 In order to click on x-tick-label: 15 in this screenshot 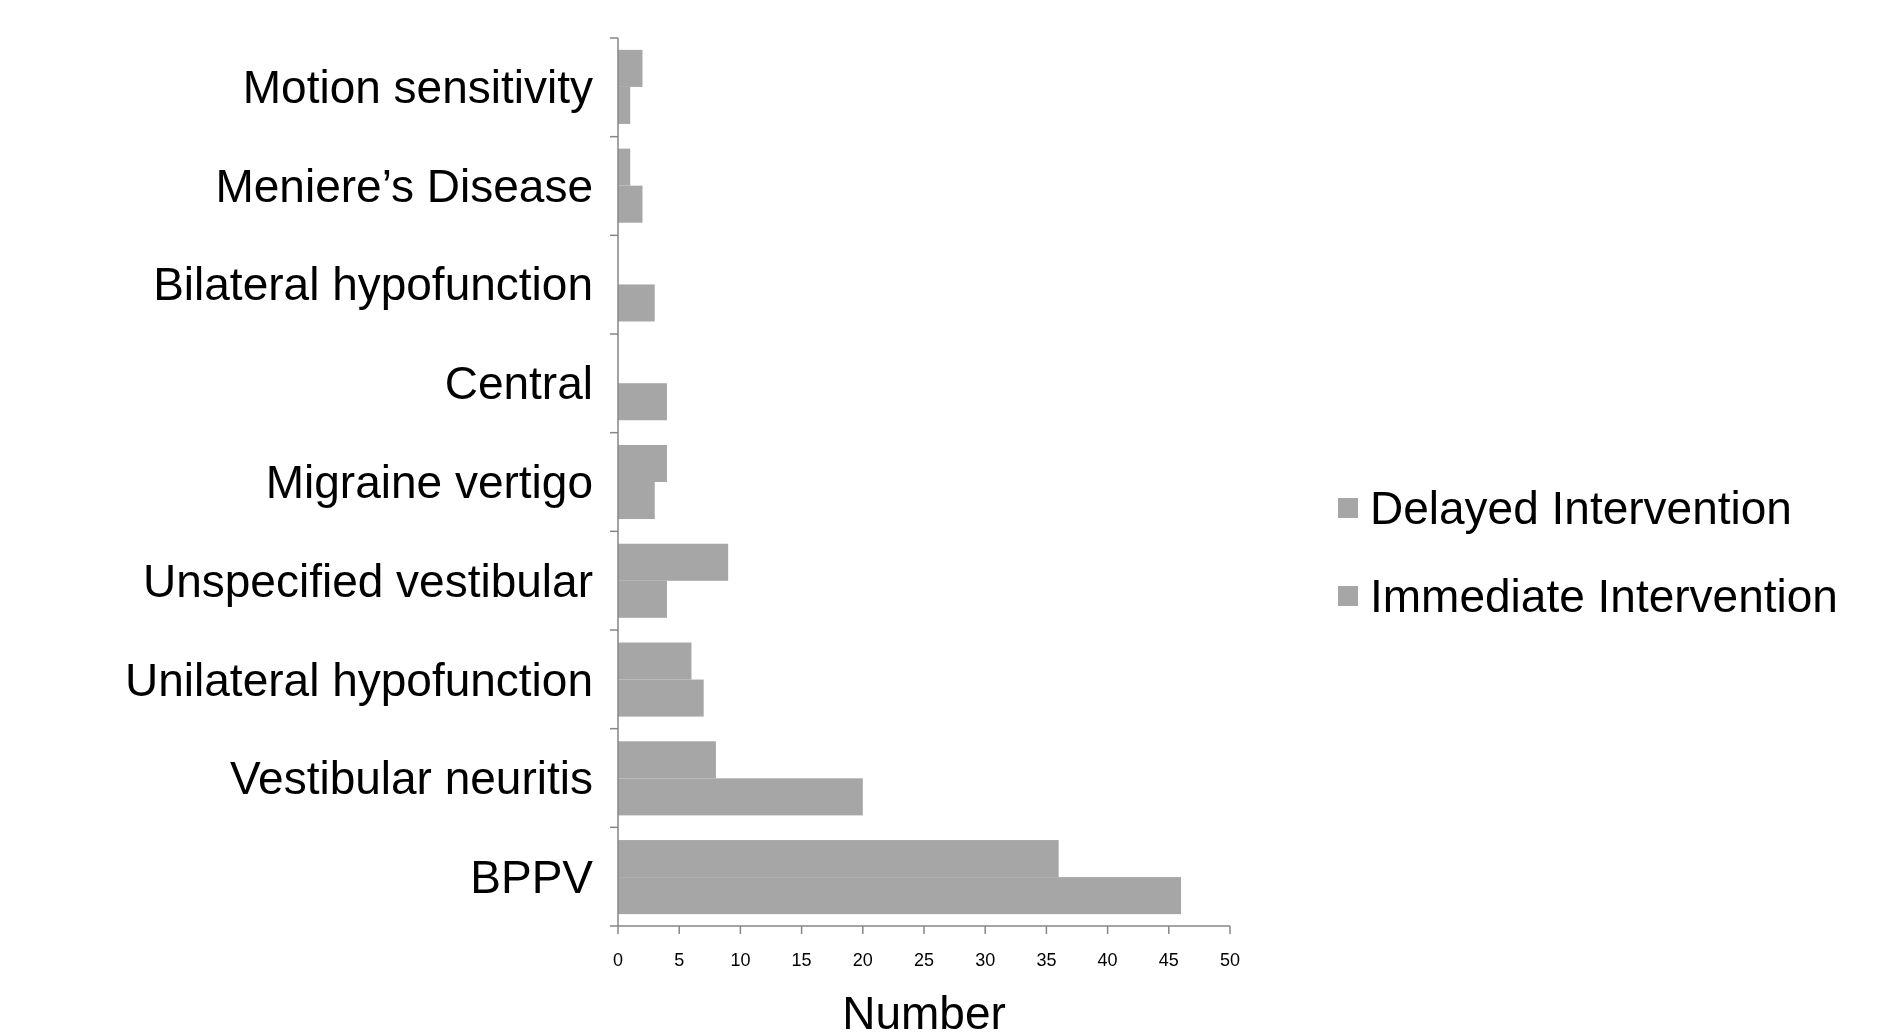, I will do `click(801, 960)`.